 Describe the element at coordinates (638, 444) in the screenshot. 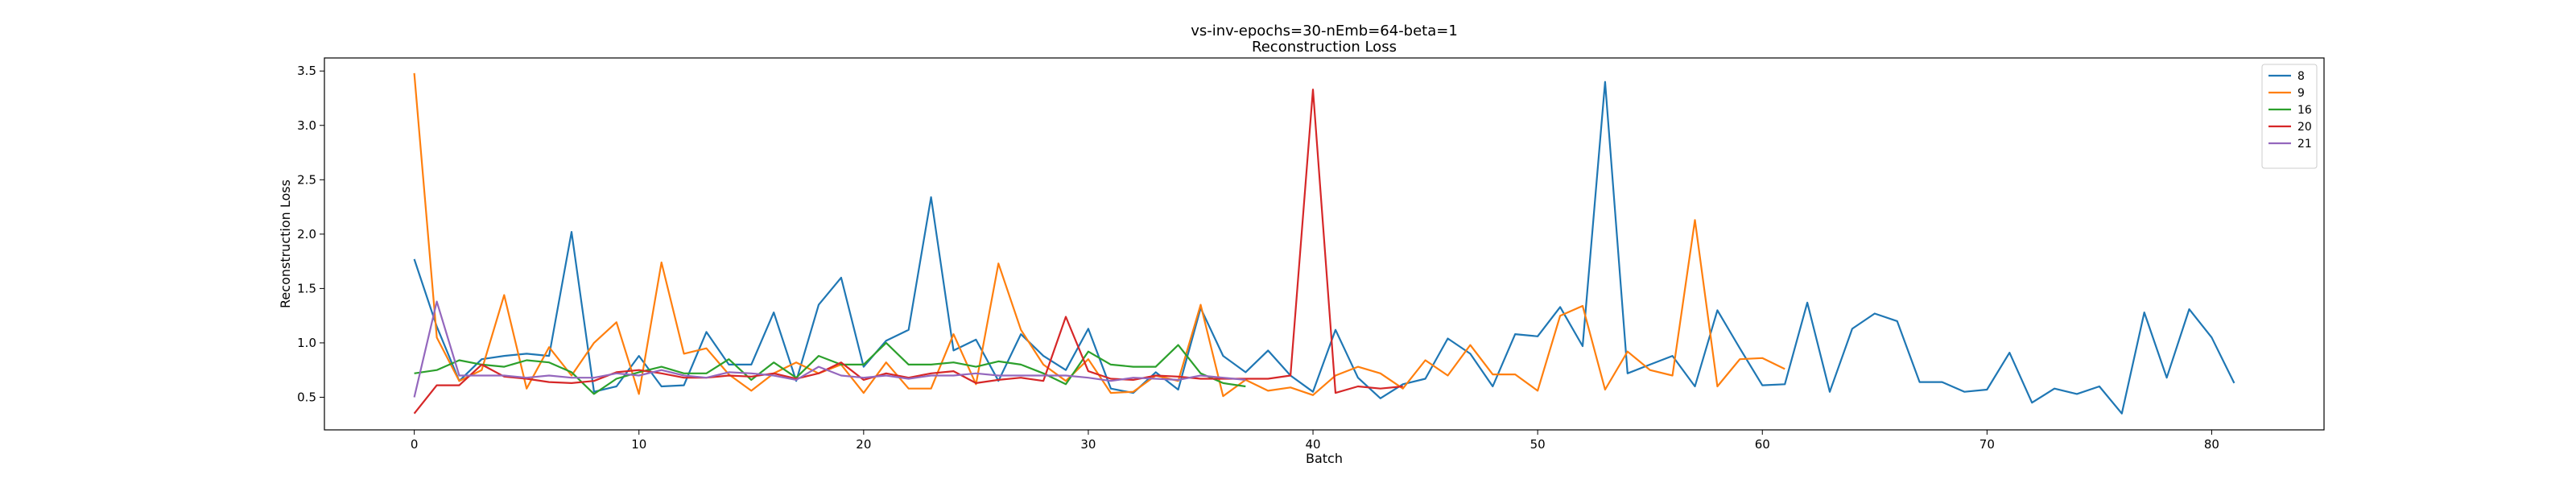

I see `x-tick-label: 10` at that location.